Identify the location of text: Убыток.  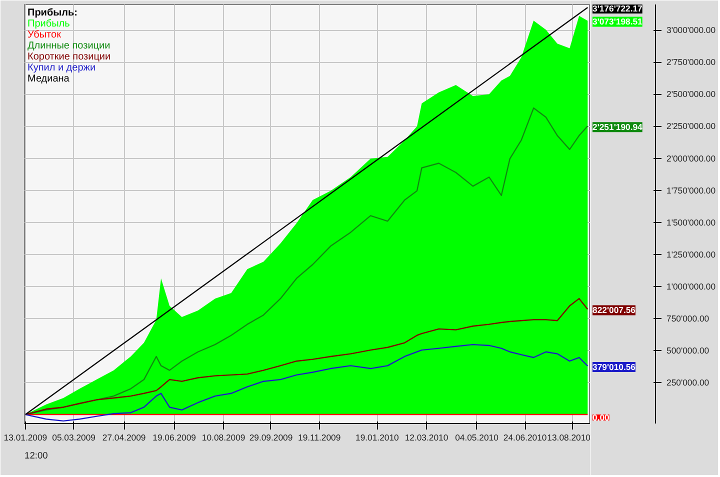
(45, 35).